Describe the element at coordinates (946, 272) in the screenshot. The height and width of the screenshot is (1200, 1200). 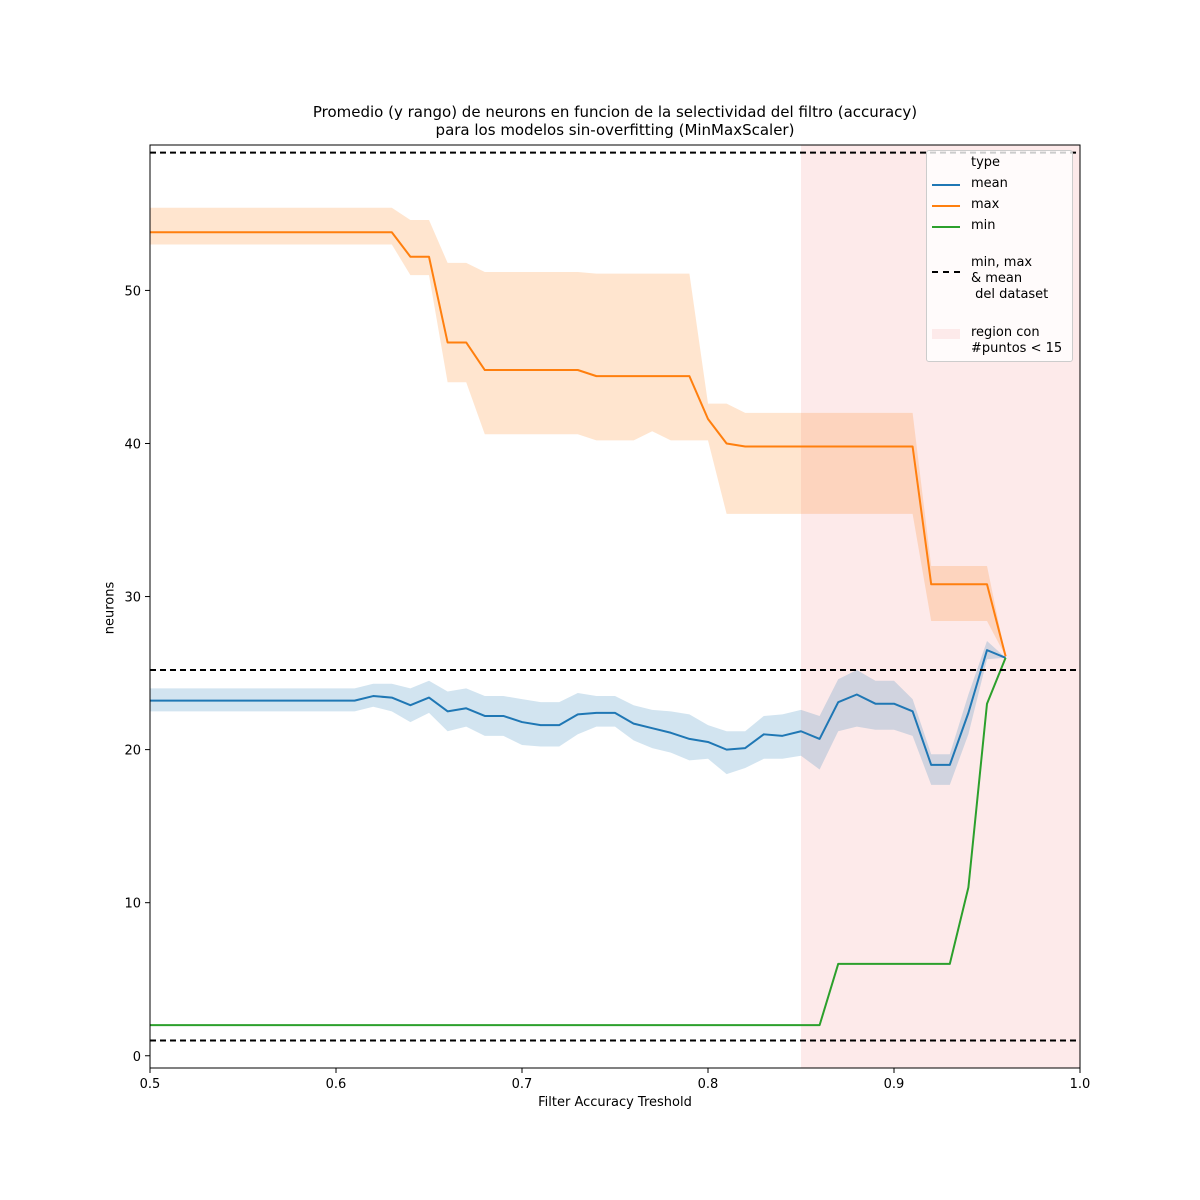
I see `legend-swatch-reference` at that location.